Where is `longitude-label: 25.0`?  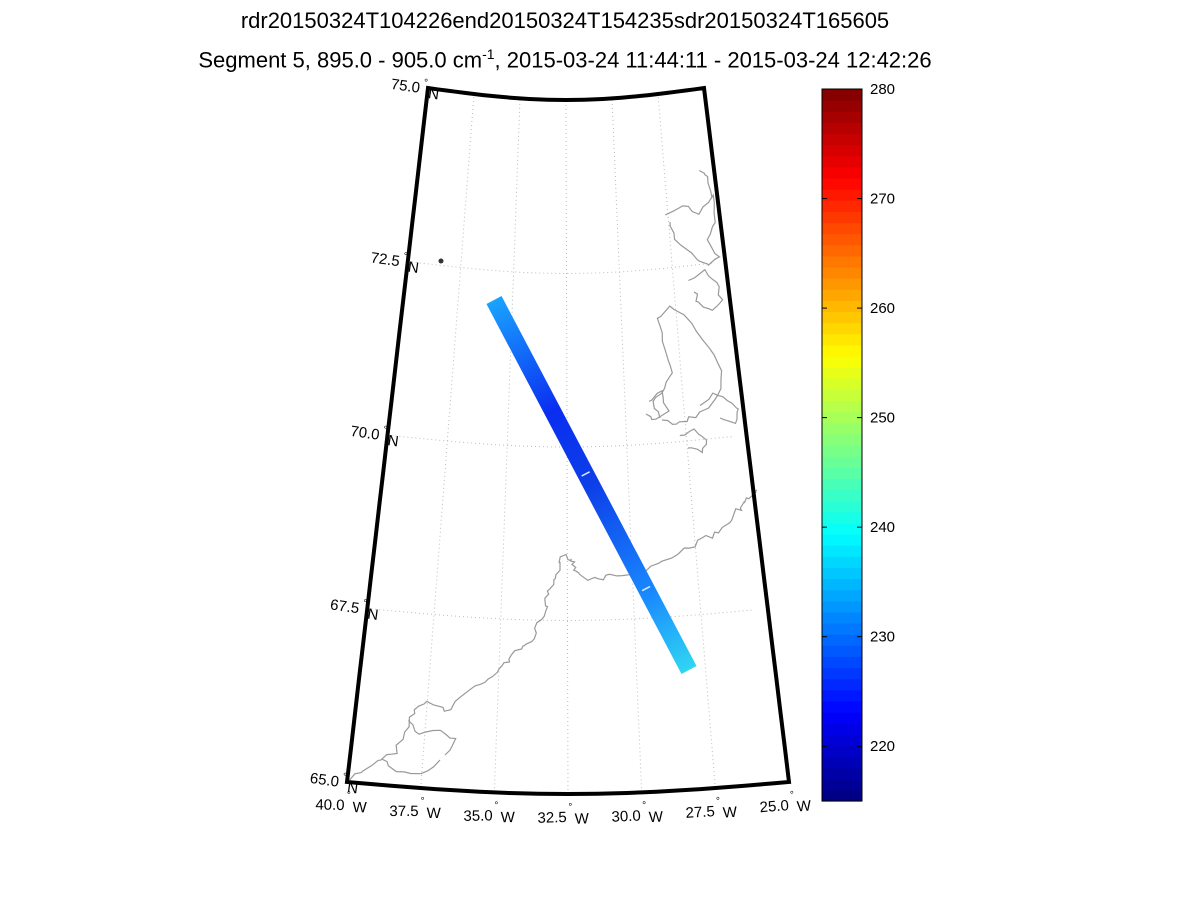 longitude-label: 25.0 is located at coordinates (774, 806).